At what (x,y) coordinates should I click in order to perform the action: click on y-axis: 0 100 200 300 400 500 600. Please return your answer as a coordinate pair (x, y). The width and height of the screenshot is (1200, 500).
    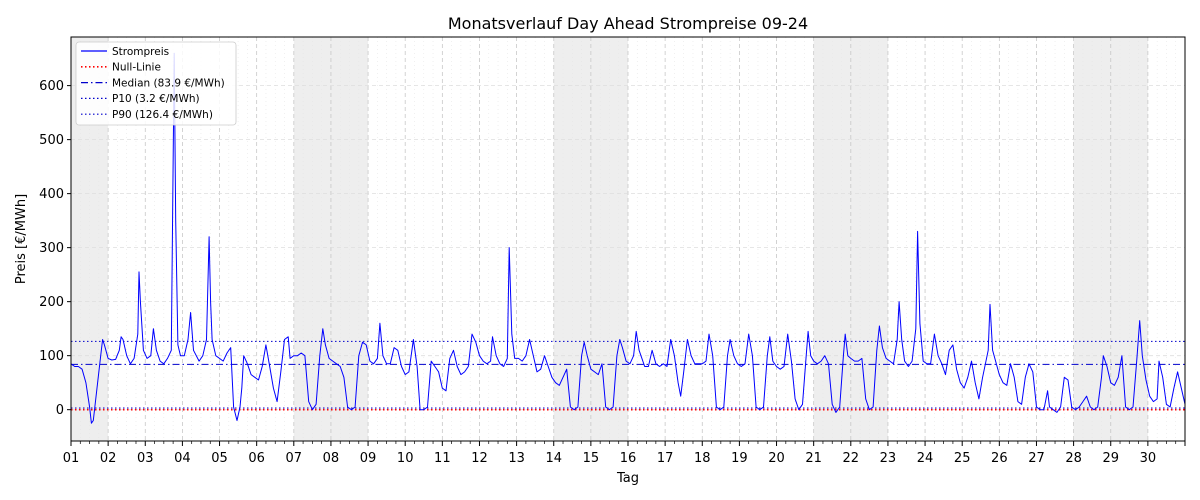
    Looking at the image, I should click on (55, 248).